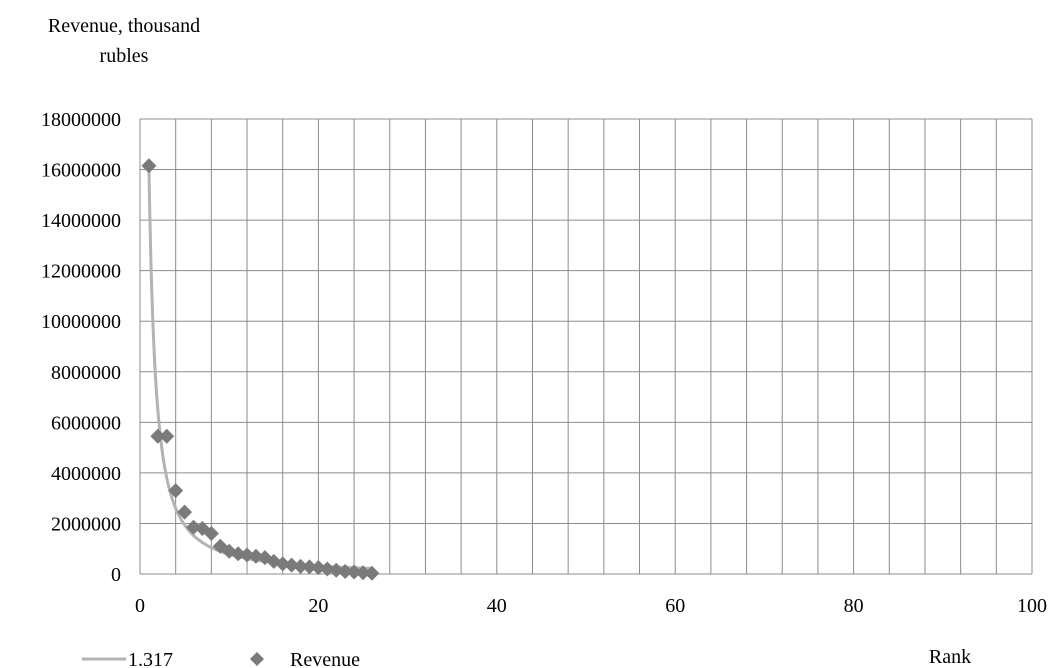 The height and width of the screenshot is (668, 1054). What do you see at coordinates (140, 606) in the screenshot?
I see `x-tick-label: 0` at bounding box center [140, 606].